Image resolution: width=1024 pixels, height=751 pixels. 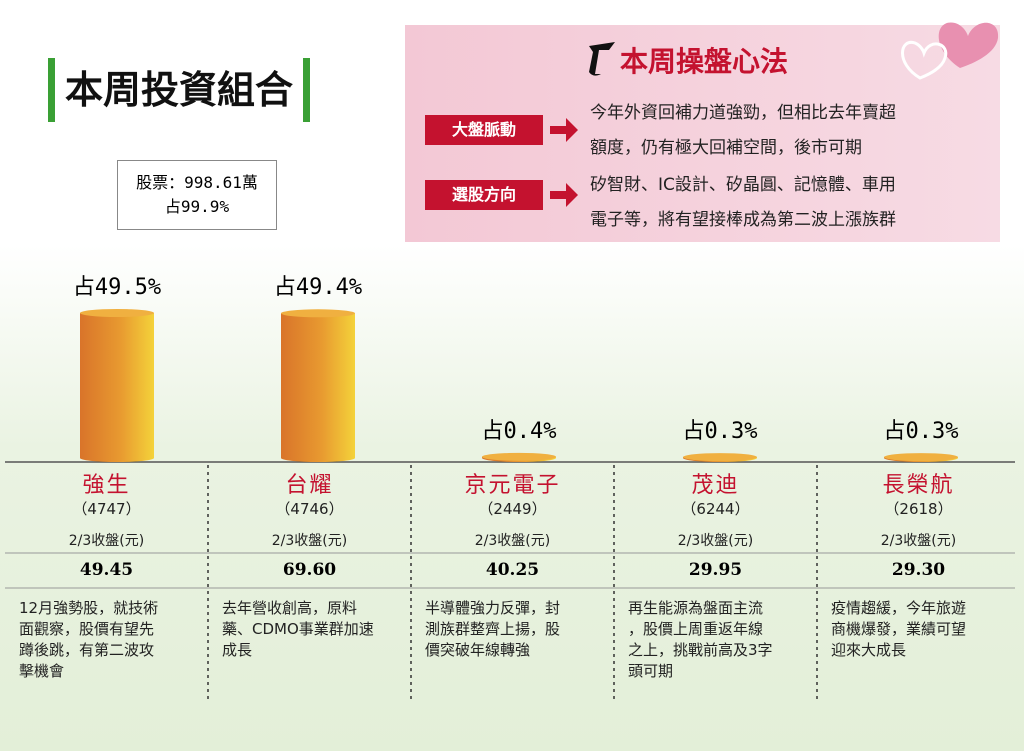 I want to click on strategy-line: 電子等，將有望接棒成為第二波上漲族群, so click(x=743, y=220).